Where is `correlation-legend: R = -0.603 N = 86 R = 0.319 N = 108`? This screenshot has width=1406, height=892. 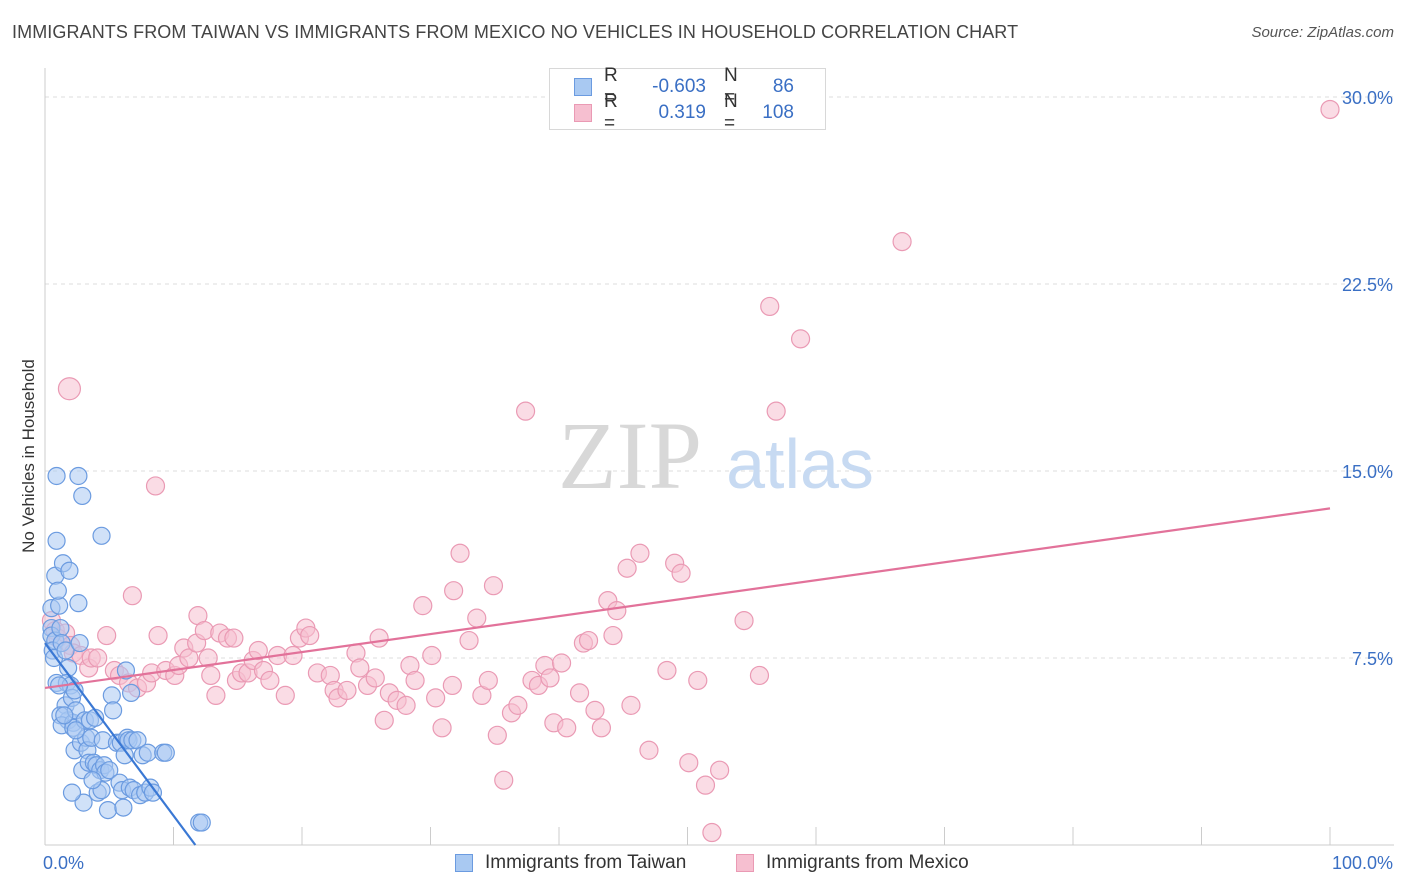 correlation-legend: R = -0.603 N = 86 R = 0.319 N = 108 is located at coordinates (687, 99).